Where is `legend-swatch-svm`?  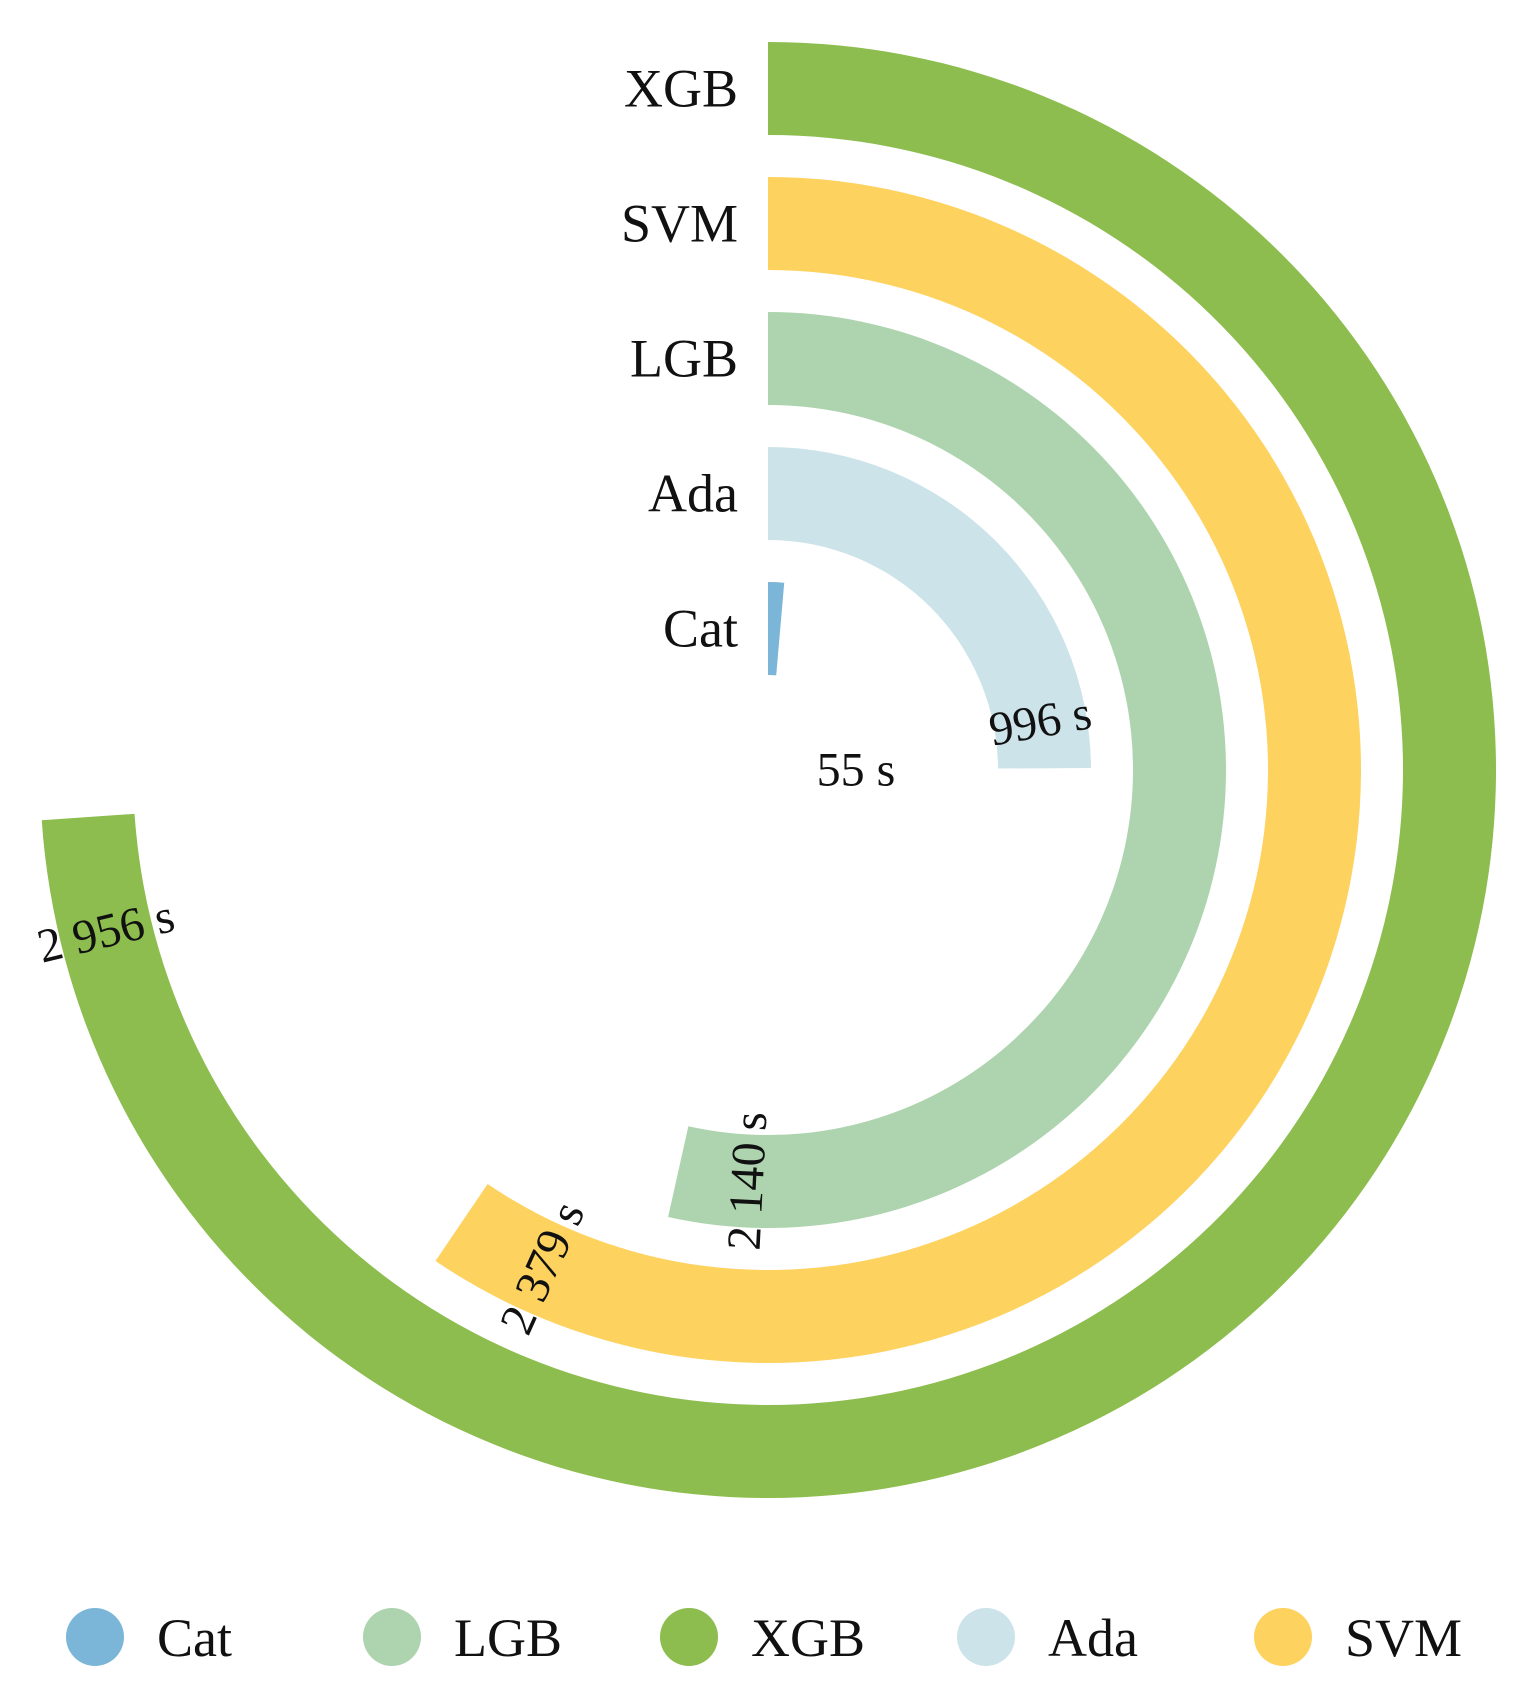
legend-swatch-svm is located at coordinates (1283, 1637).